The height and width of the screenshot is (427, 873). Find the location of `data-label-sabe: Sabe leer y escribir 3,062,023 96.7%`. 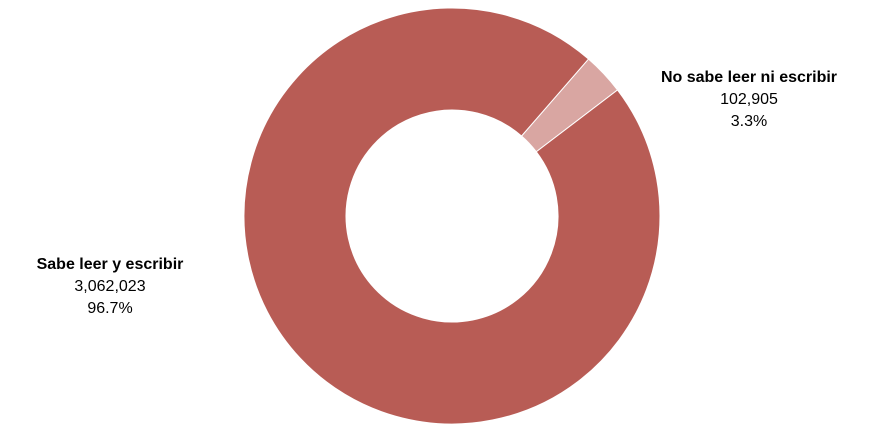

data-label-sabe: Sabe leer y escribir 3,062,023 96.7% is located at coordinates (110, 287).